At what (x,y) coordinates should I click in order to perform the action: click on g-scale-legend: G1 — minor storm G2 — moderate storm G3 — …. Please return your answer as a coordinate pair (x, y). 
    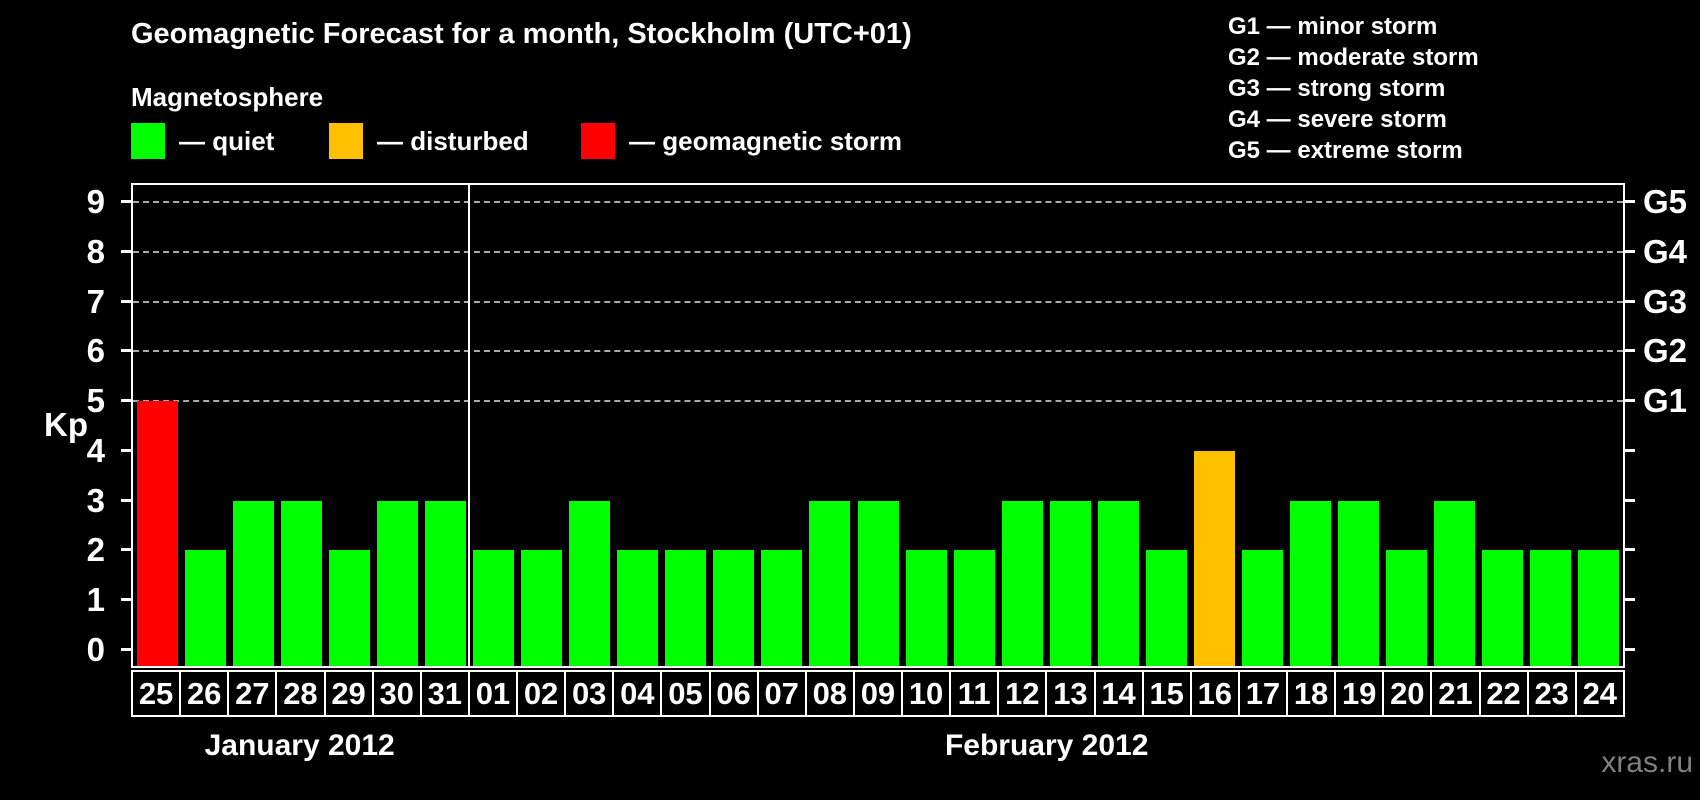
    Looking at the image, I should click on (1353, 88).